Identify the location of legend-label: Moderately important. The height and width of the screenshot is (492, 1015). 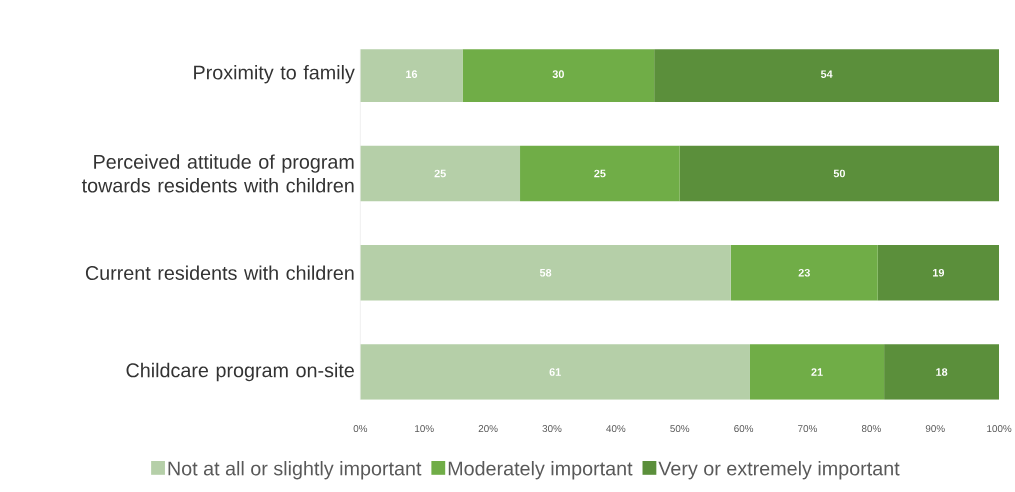
(540, 470).